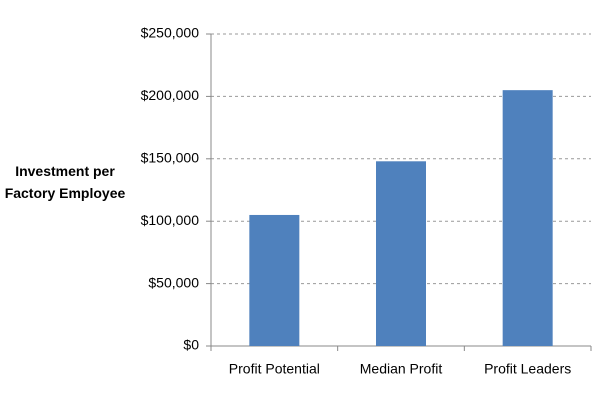  Describe the element at coordinates (170, 95) in the screenshot. I see `y-tick-label: $200,000` at that location.